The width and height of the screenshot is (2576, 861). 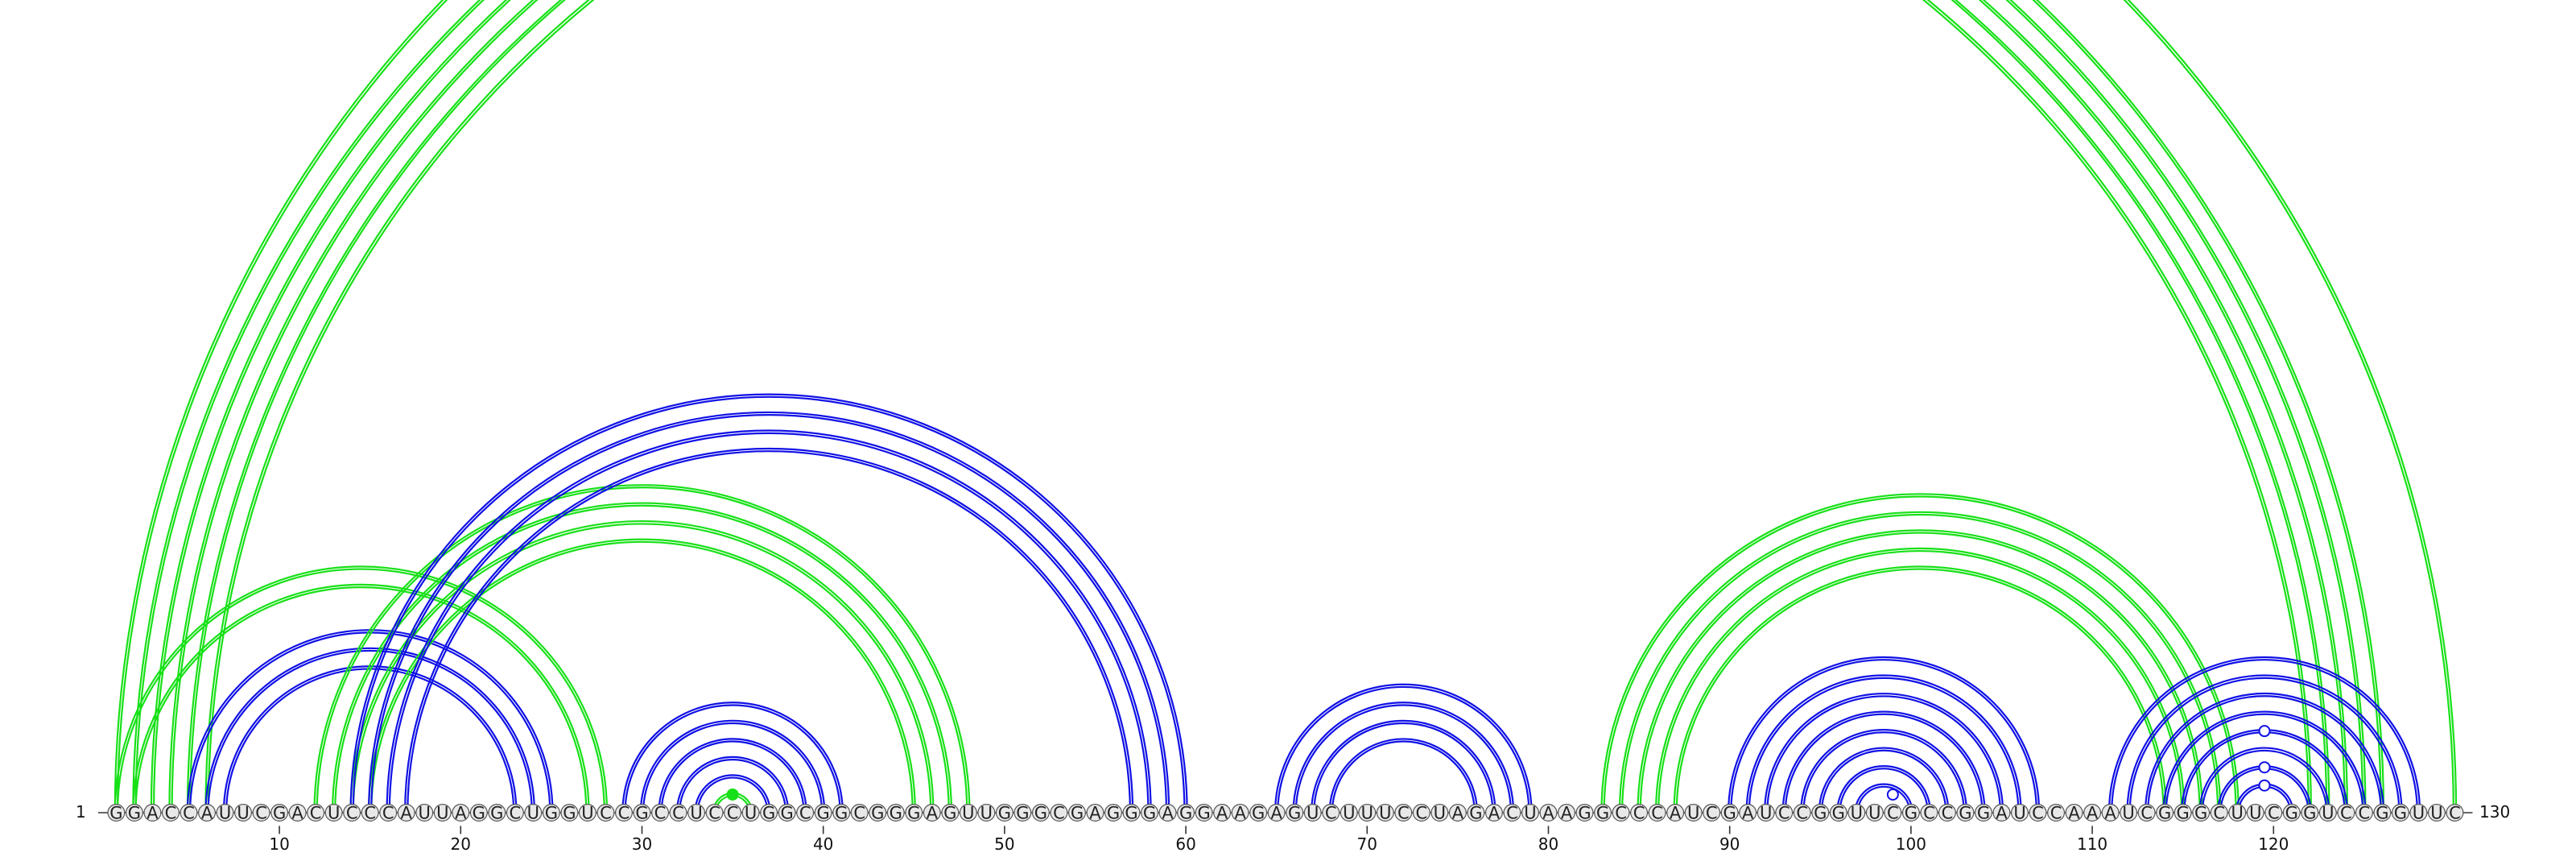 I want to click on nucleotide-58: G, so click(x=1150, y=813).